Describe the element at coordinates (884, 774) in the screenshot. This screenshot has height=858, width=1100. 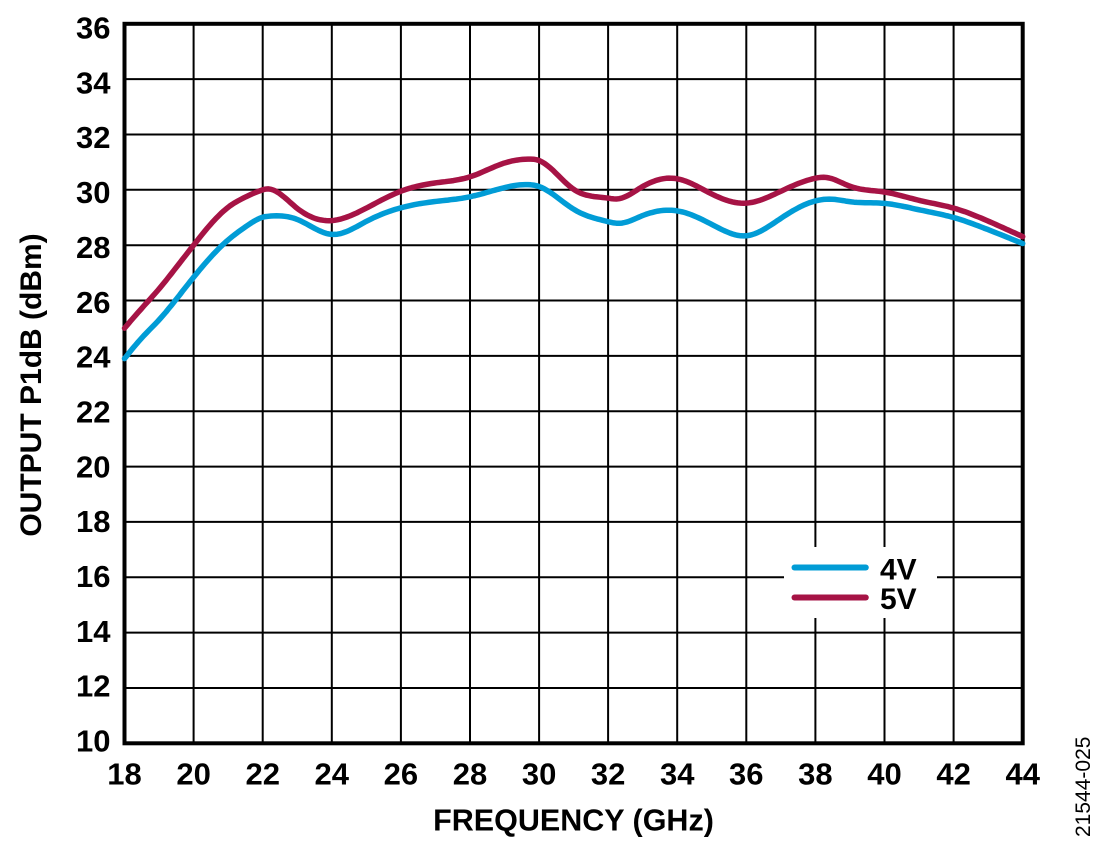
I see `svg-text: 40` at that location.